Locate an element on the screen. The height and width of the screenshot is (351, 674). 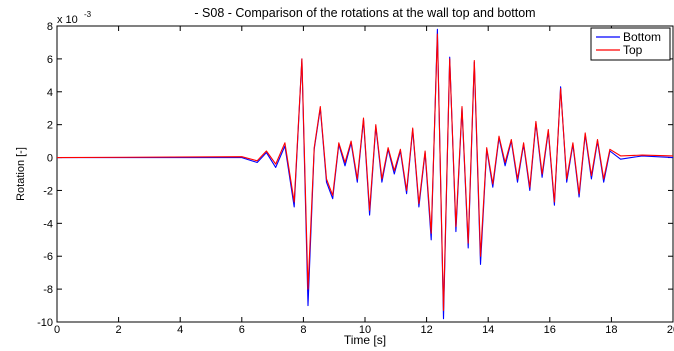
y-tick-label: -8 is located at coordinates (48, 290).